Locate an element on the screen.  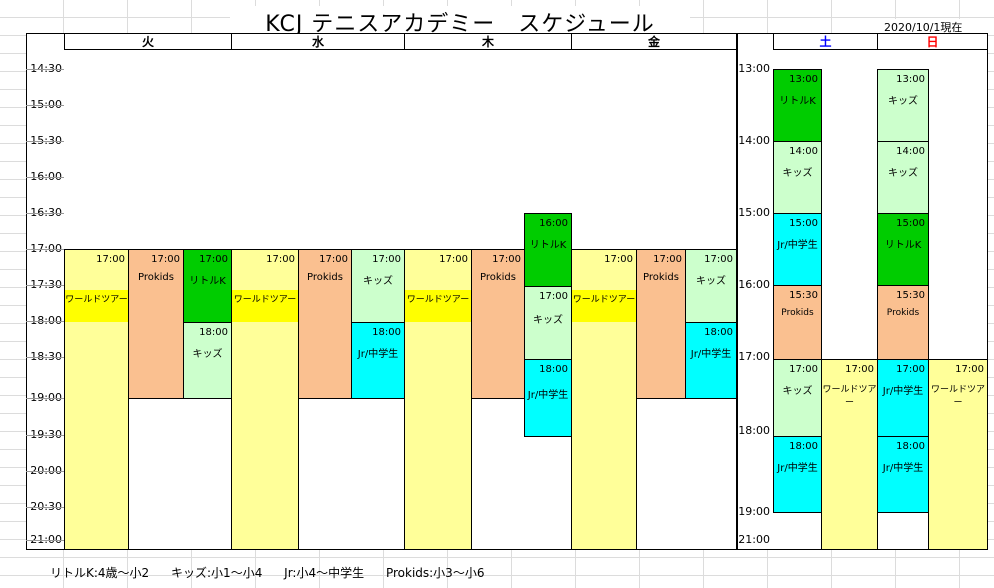
header-fri: 金 is located at coordinates (654, 41).